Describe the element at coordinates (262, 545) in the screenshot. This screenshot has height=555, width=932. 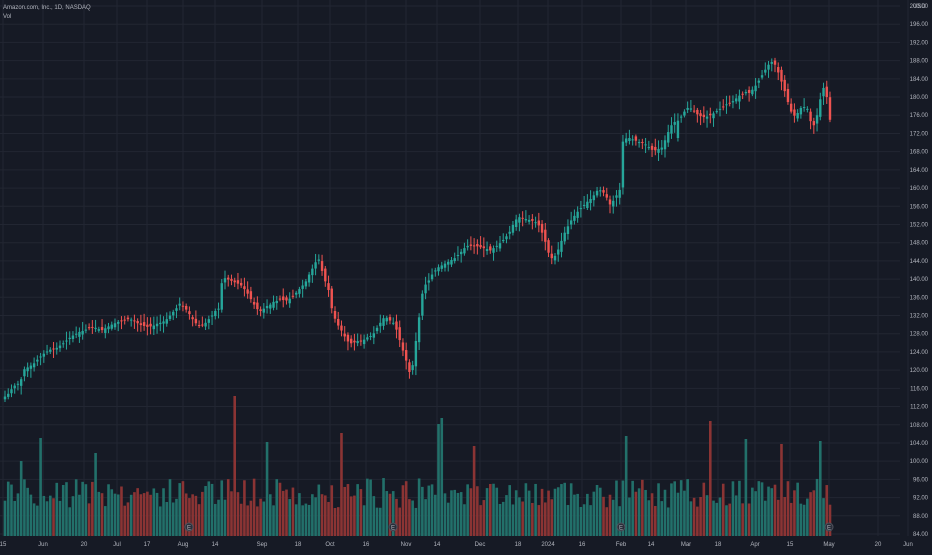
I see `x-tick-label: Sep` at that location.